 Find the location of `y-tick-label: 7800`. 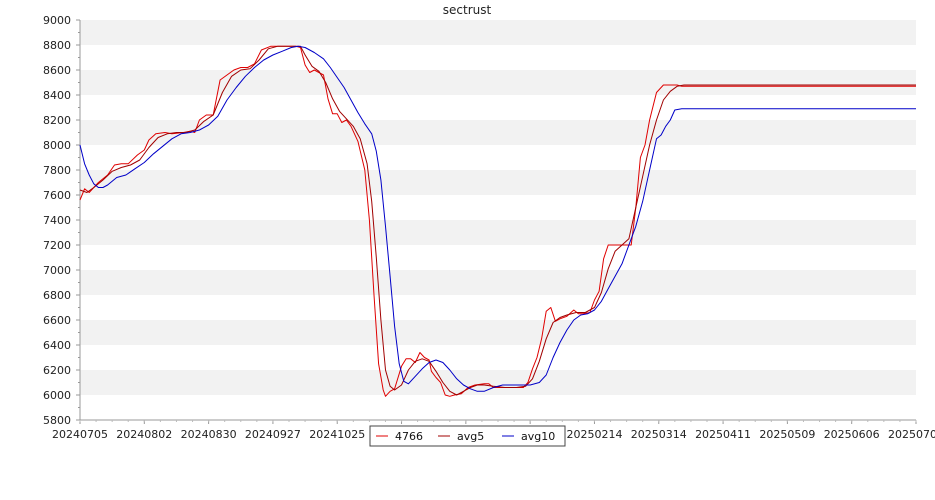

y-tick-label: 7800 is located at coordinates (57, 170).